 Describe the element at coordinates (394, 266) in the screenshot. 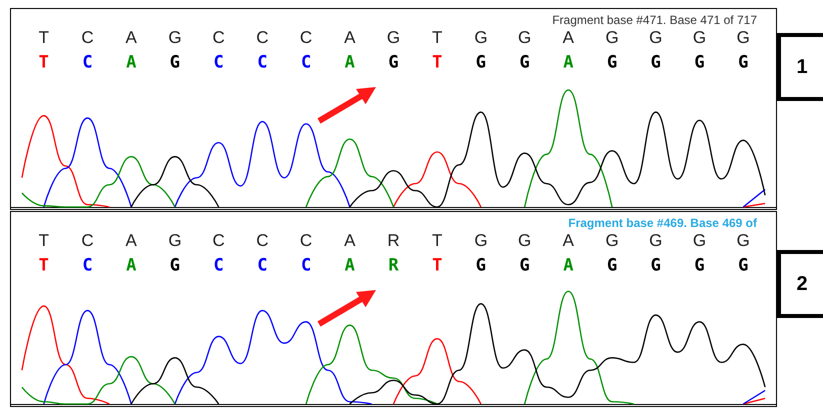

I see `text: R` at that location.